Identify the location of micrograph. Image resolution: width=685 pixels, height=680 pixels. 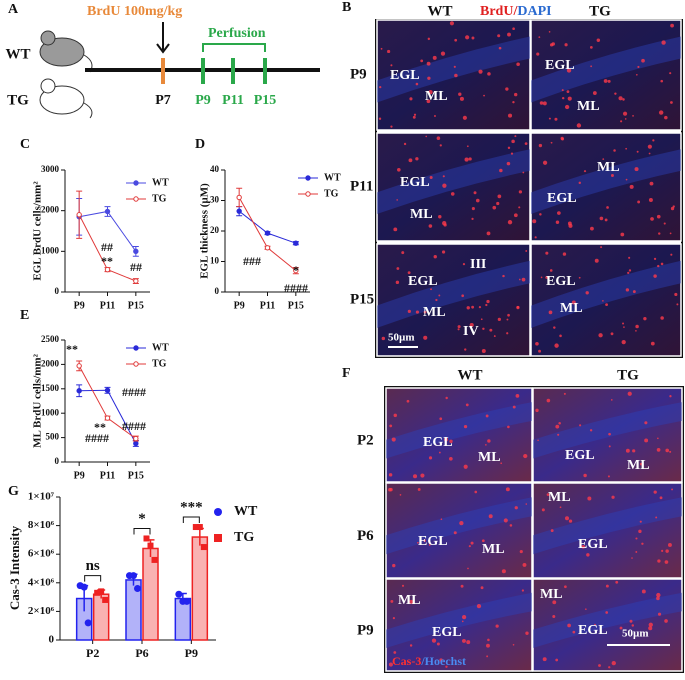
(459, 530).